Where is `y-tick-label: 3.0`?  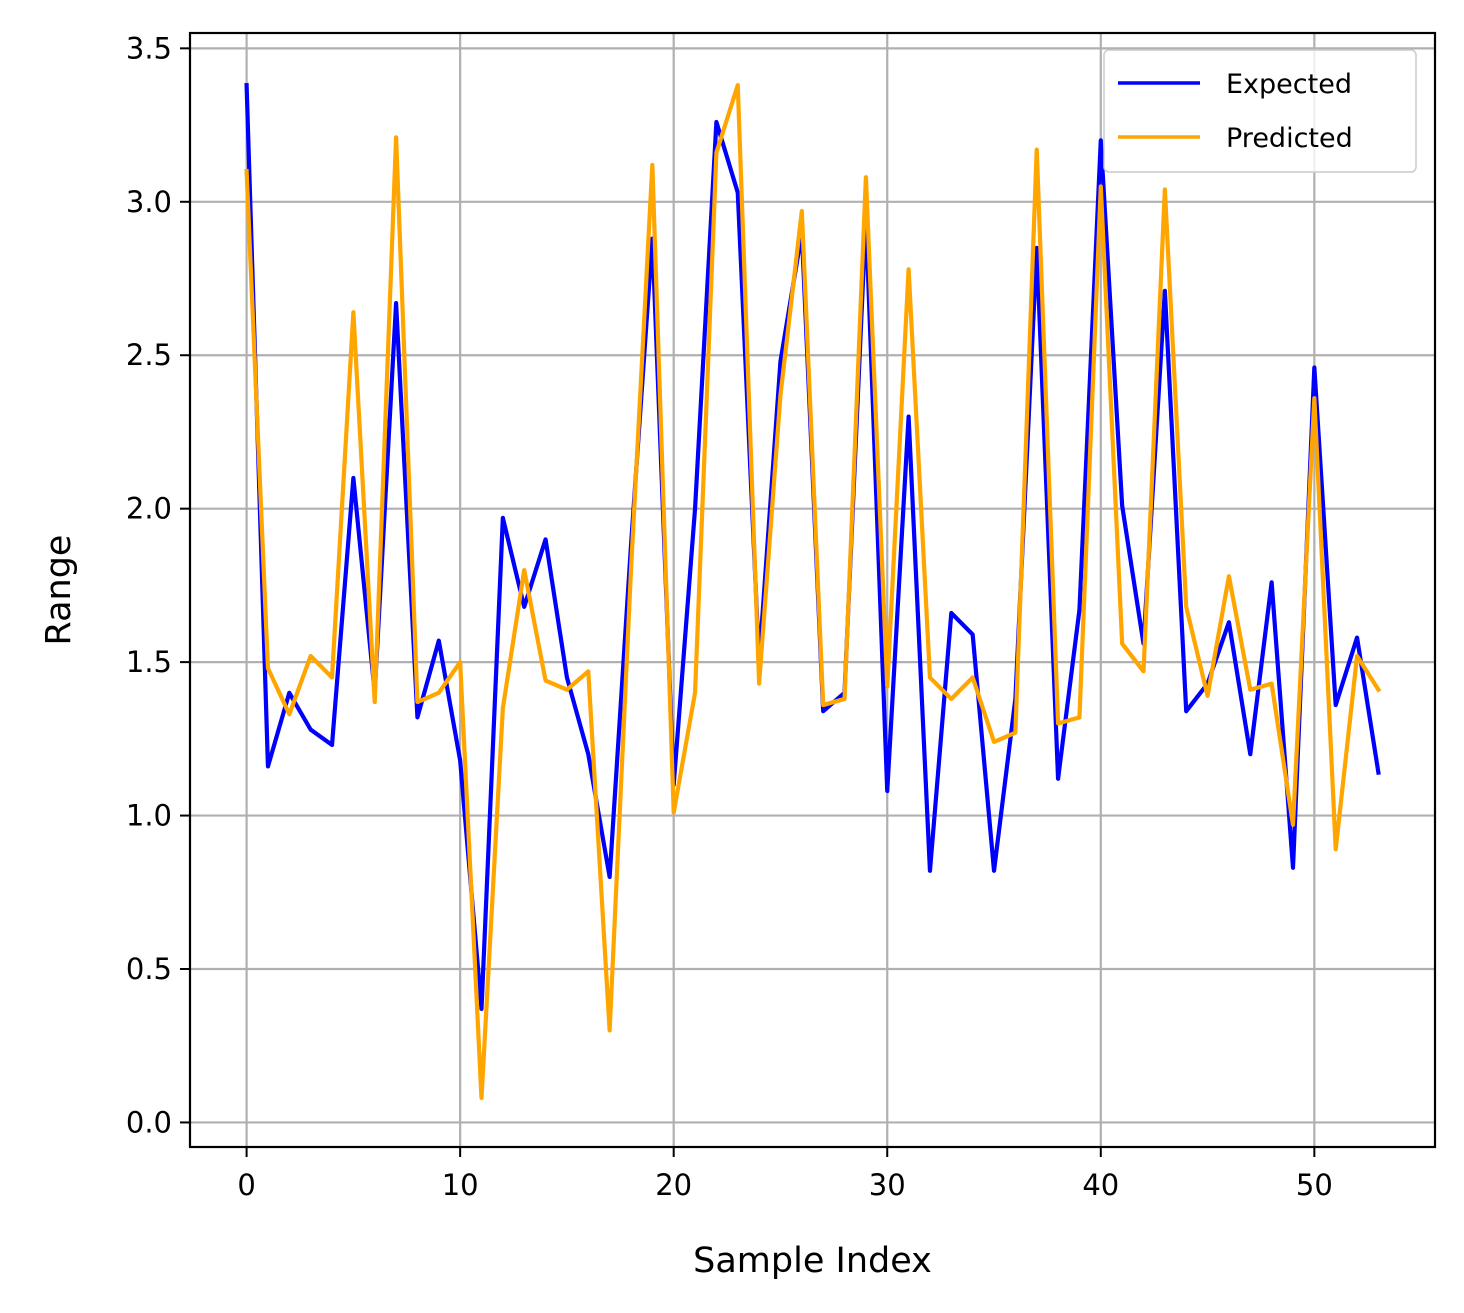
y-tick-label: 3.0 is located at coordinates (149, 202).